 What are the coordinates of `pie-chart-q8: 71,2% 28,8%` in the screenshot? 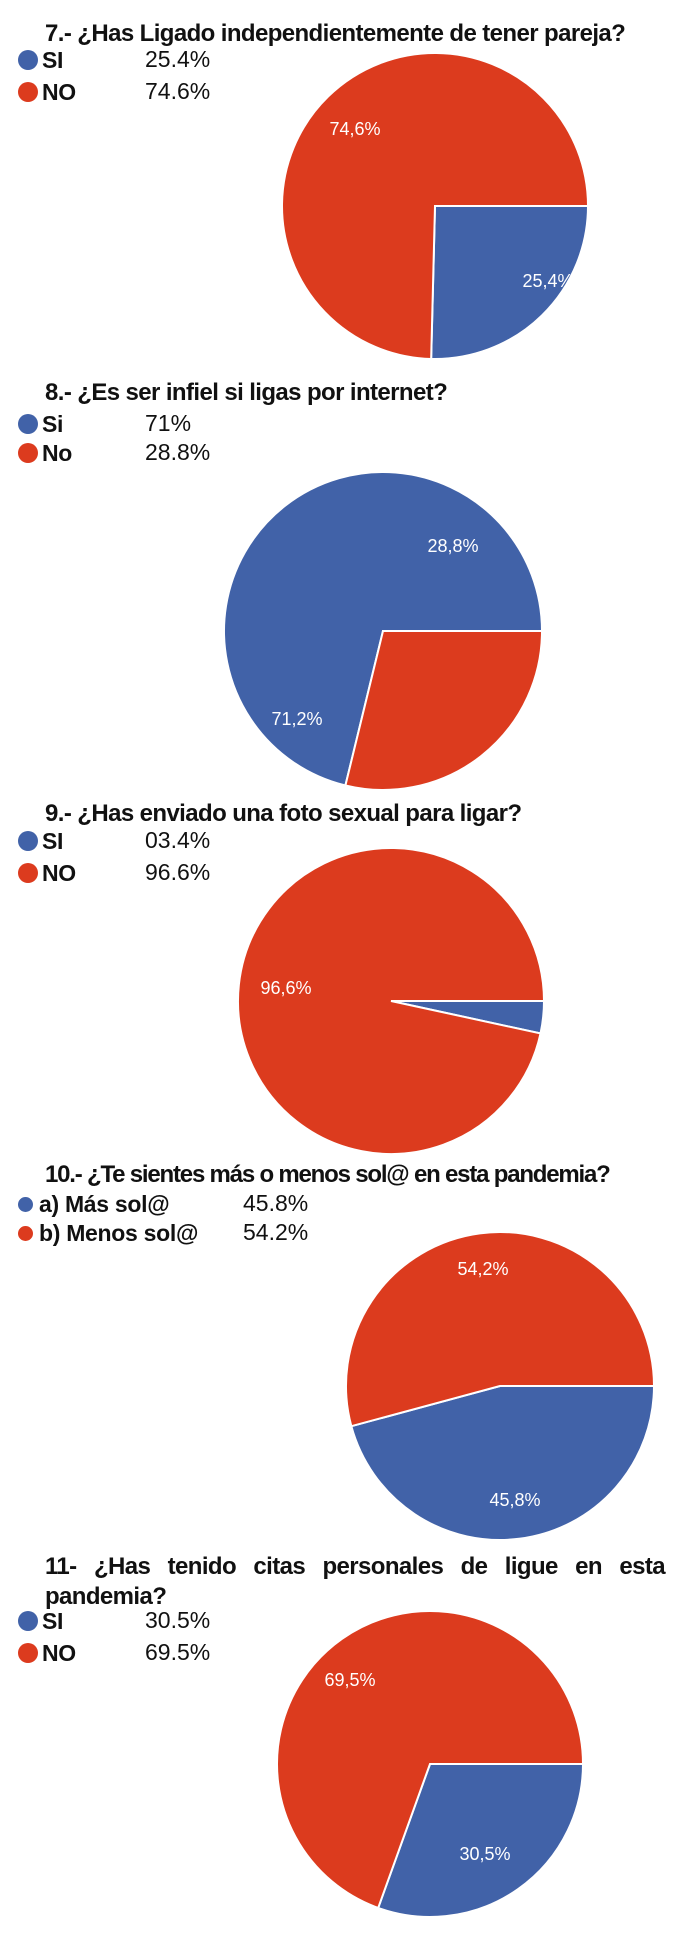 It's located at (383, 631).